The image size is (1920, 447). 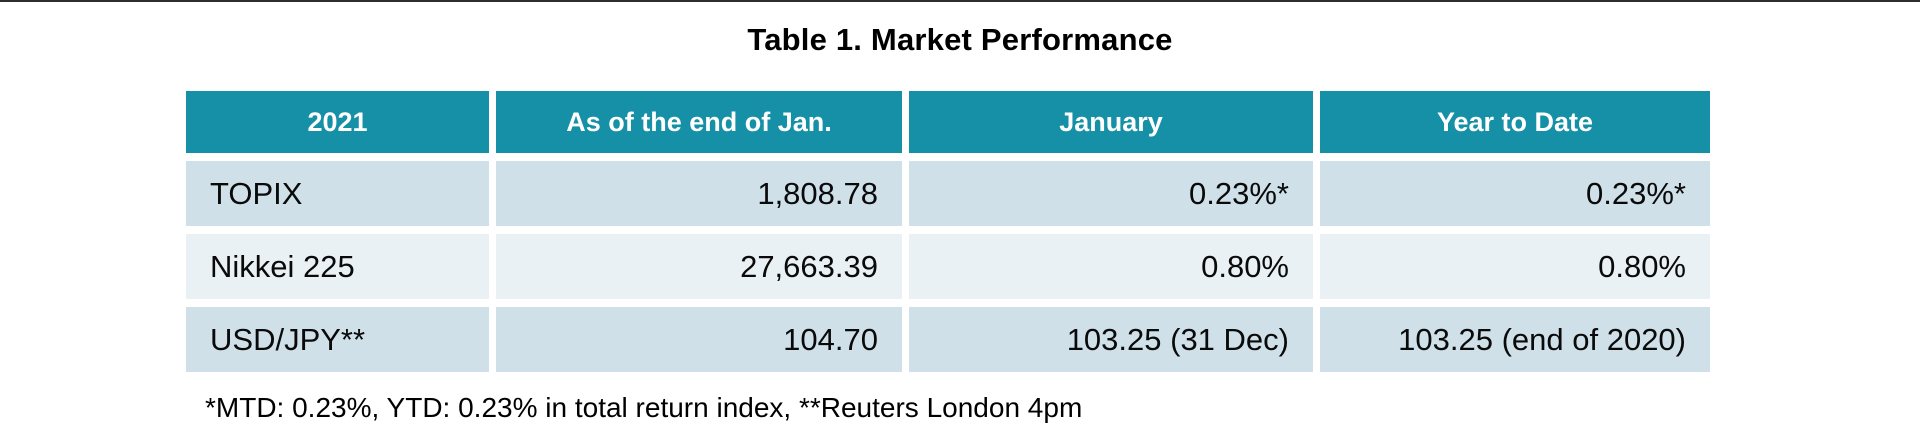 What do you see at coordinates (960, 39) in the screenshot?
I see `table-title: Table 1. Market Performance` at bounding box center [960, 39].